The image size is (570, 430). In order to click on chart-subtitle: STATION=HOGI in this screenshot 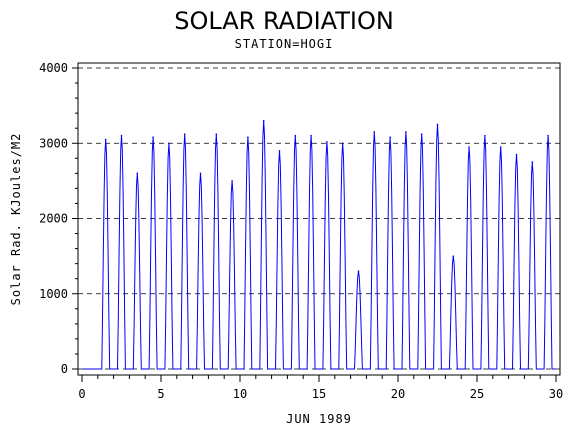, I will do `click(284, 44)`.